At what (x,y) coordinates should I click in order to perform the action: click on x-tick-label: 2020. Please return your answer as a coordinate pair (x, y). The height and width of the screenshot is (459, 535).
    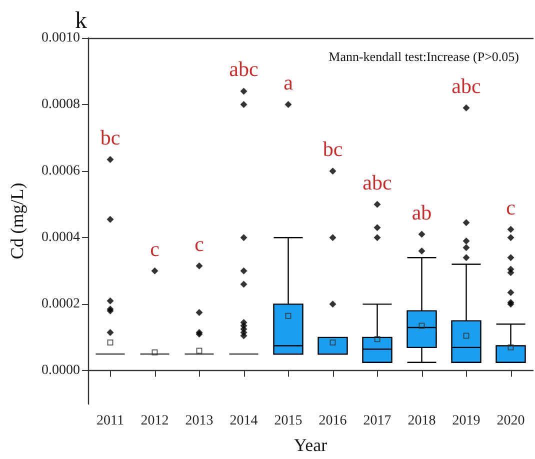
    Looking at the image, I should click on (510, 421).